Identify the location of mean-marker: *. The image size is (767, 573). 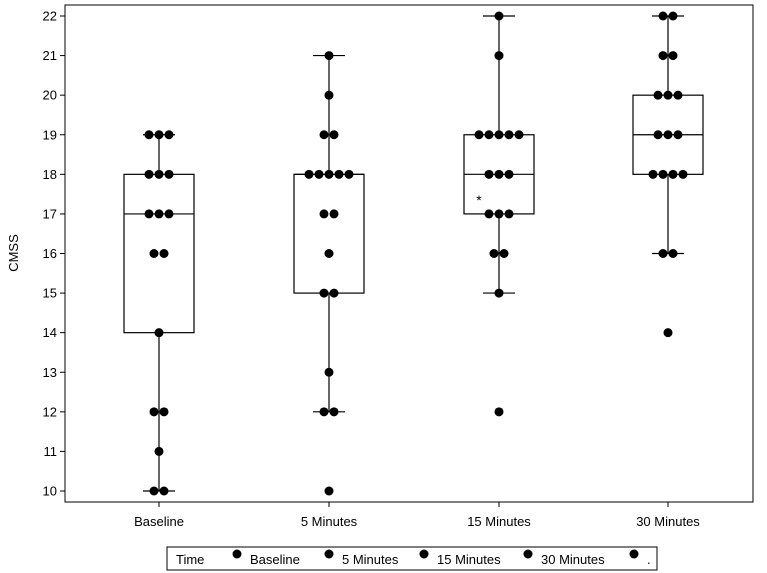
(479, 200).